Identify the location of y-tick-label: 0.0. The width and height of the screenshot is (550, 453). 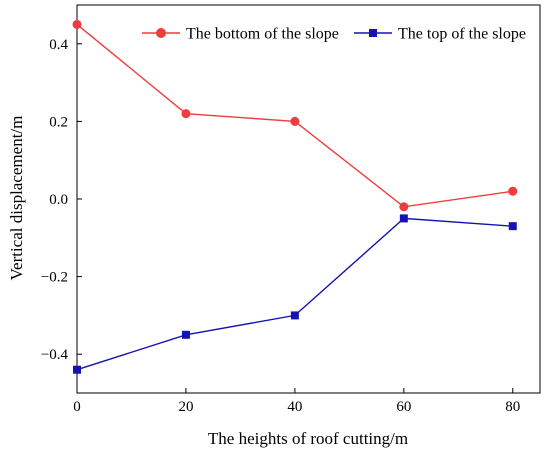
(58, 200).